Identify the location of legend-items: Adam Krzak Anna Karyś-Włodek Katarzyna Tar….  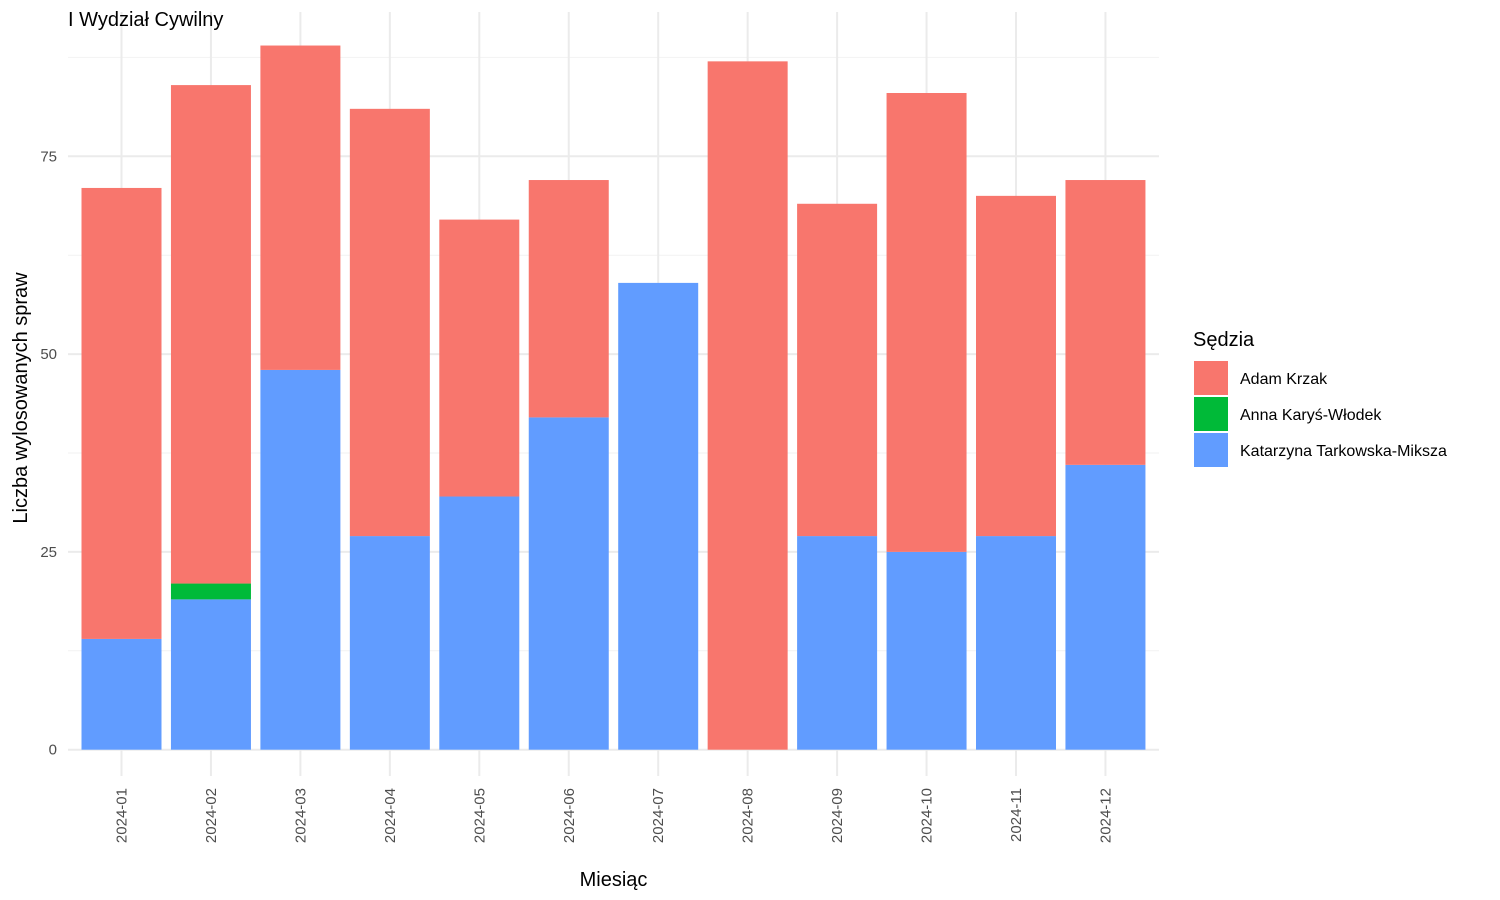
(1320, 414).